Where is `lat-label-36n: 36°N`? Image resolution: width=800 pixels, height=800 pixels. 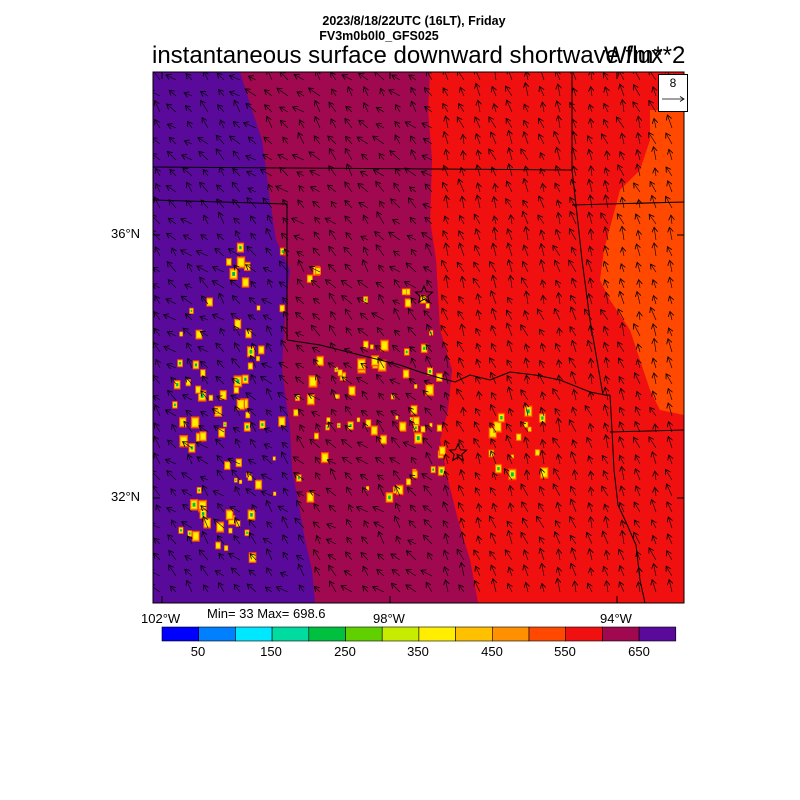 lat-label-36n: 36°N is located at coordinates (126, 233).